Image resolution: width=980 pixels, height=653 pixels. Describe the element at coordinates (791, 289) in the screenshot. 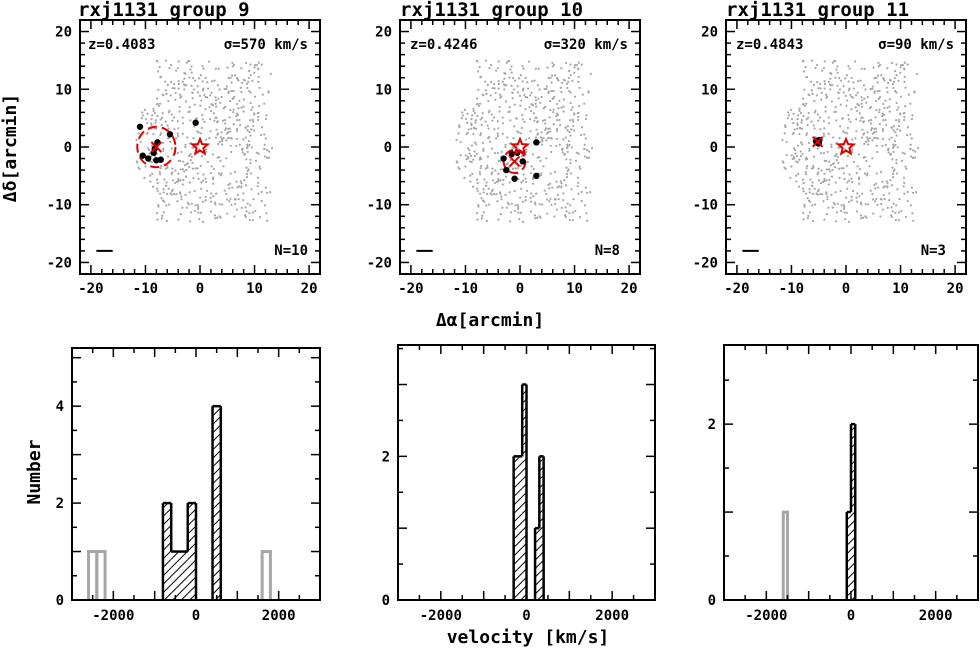

I see `x-tick-label: -10` at that location.